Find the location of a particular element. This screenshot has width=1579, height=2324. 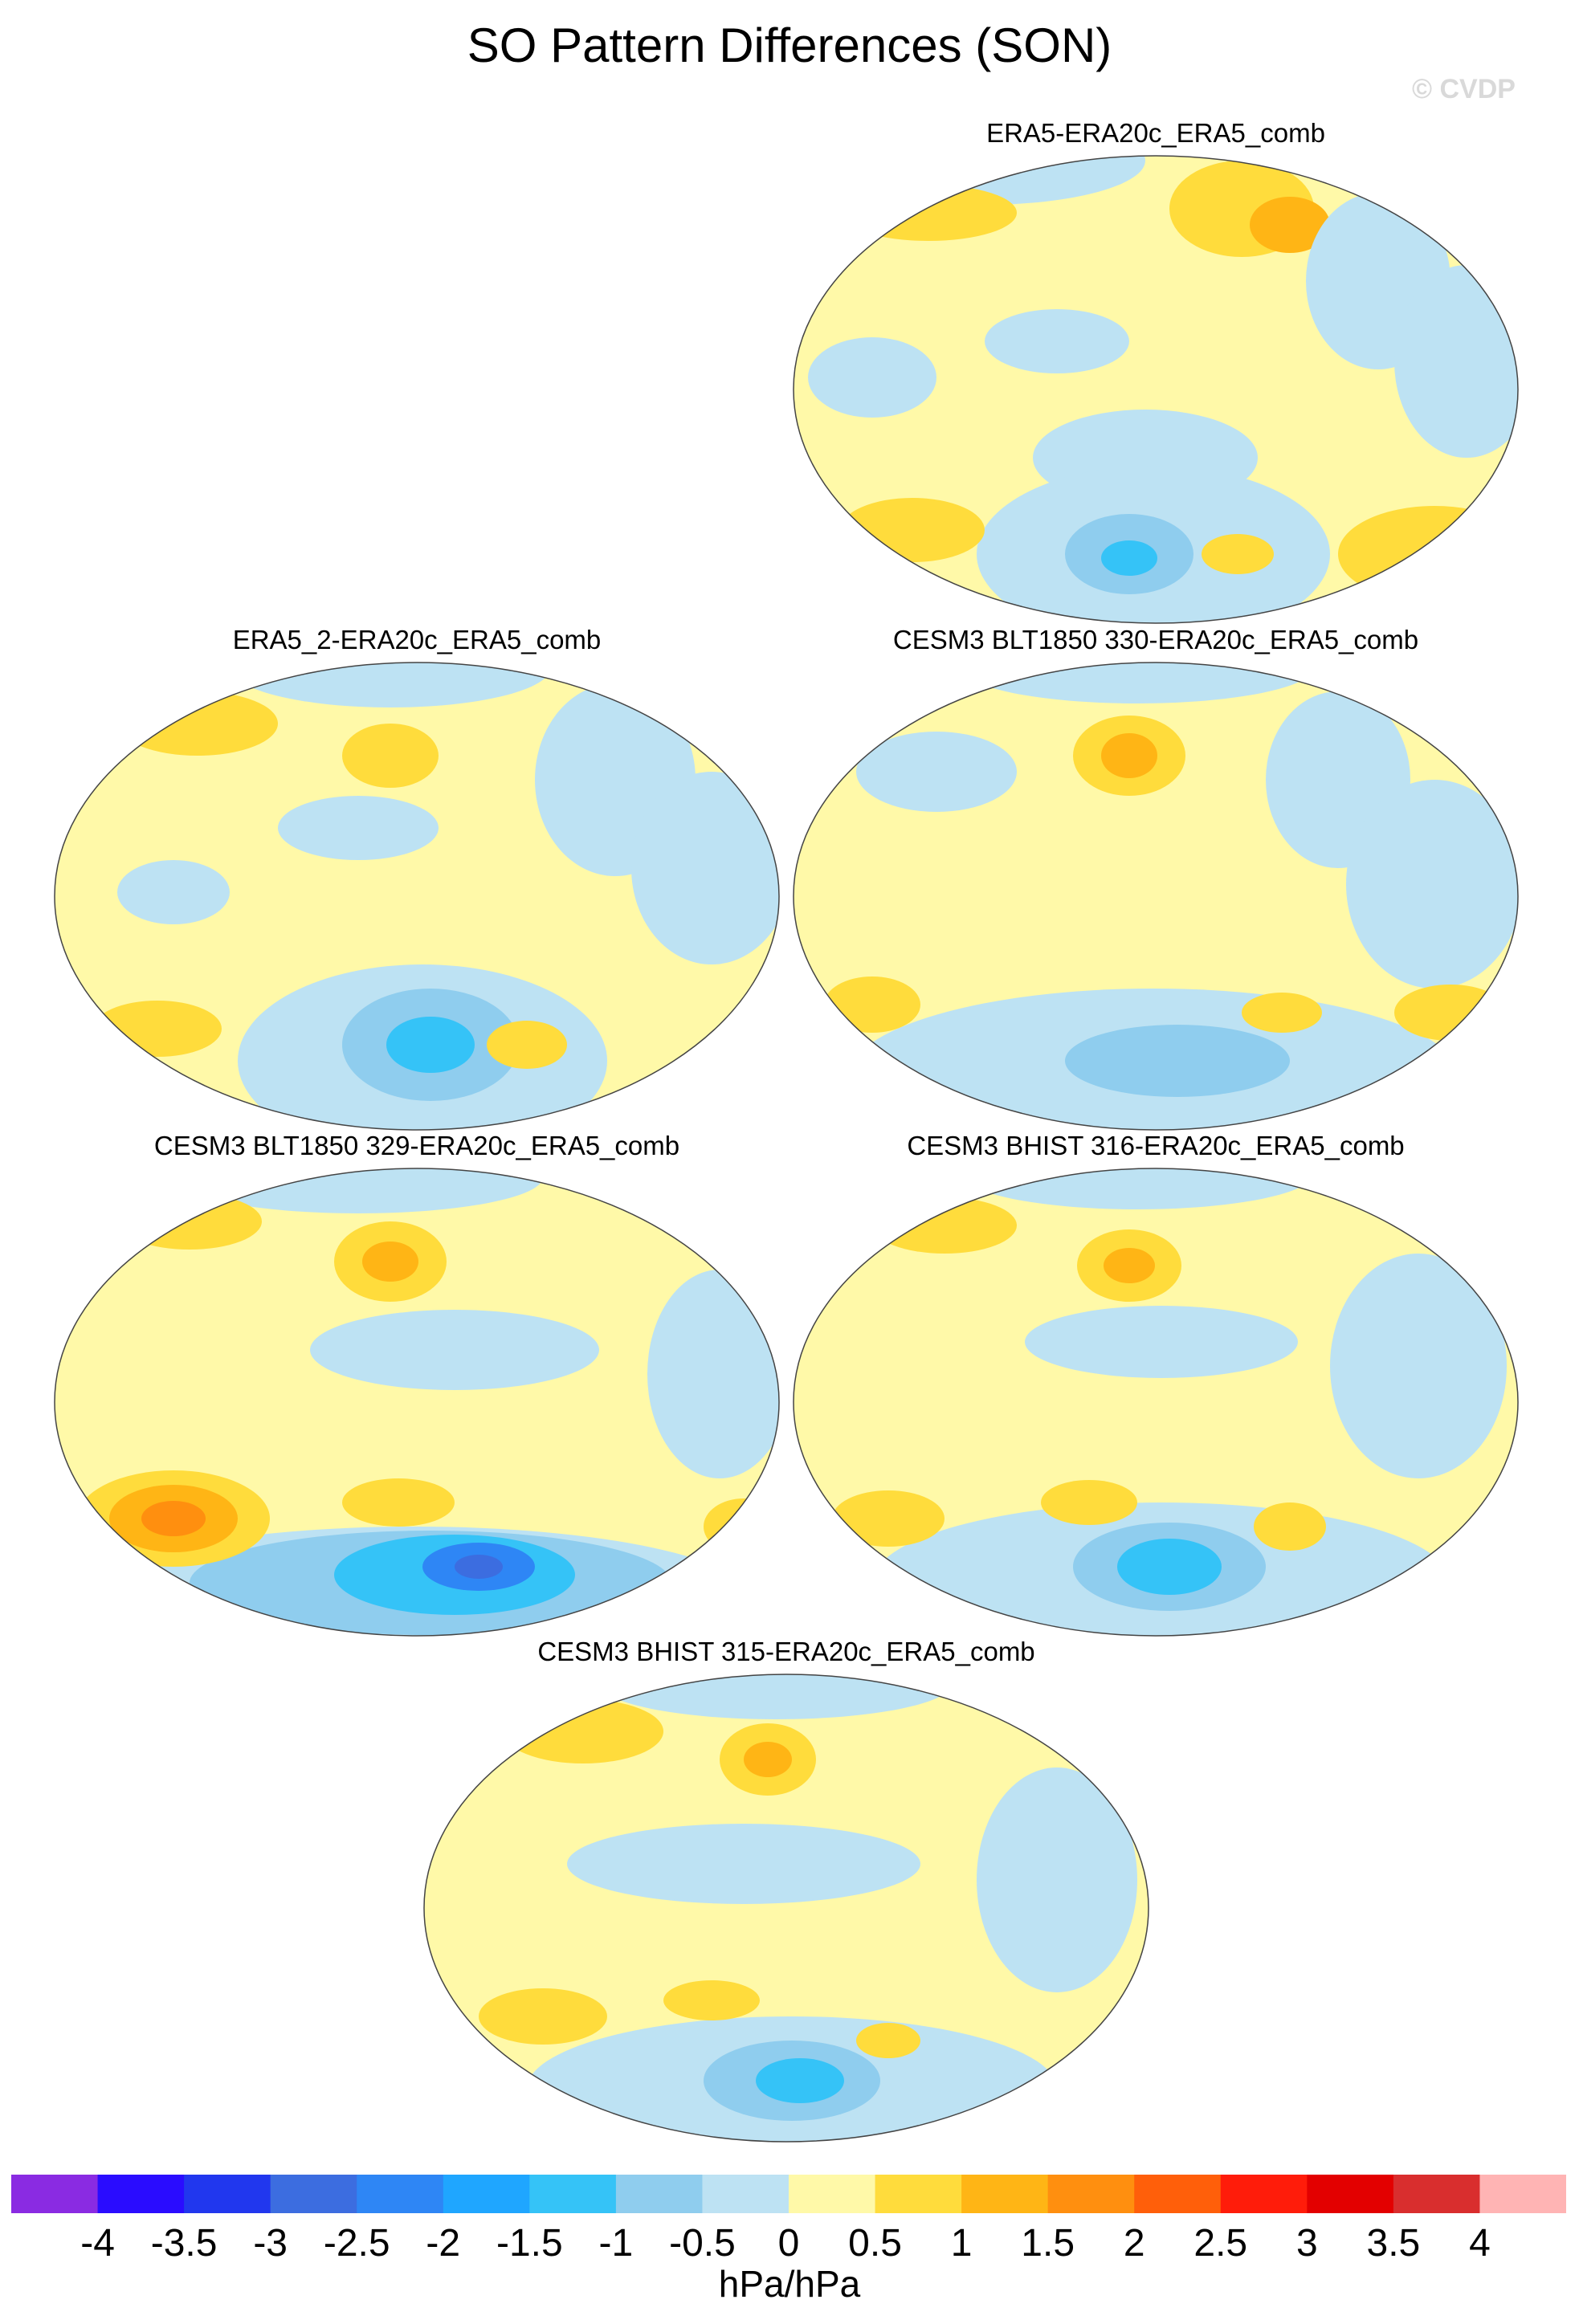

panel-title: CESM3 BHIST 316-ERA20c_ERA5_comb is located at coordinates (1156, 1146).